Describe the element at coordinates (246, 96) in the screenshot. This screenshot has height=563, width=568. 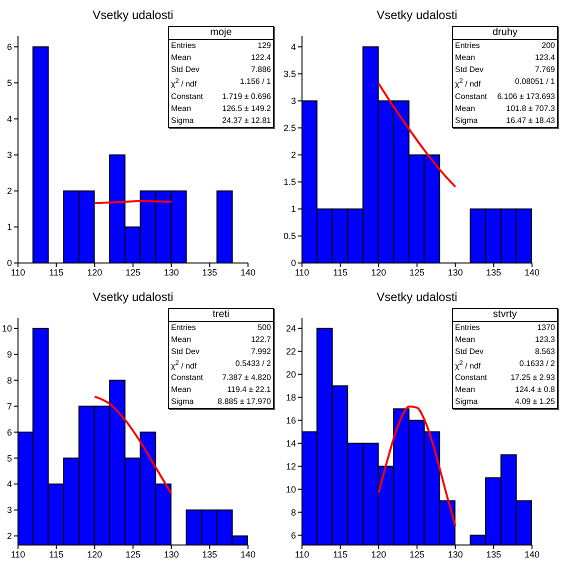
I see `annotation: 1.719 ± 0.696` at that location.